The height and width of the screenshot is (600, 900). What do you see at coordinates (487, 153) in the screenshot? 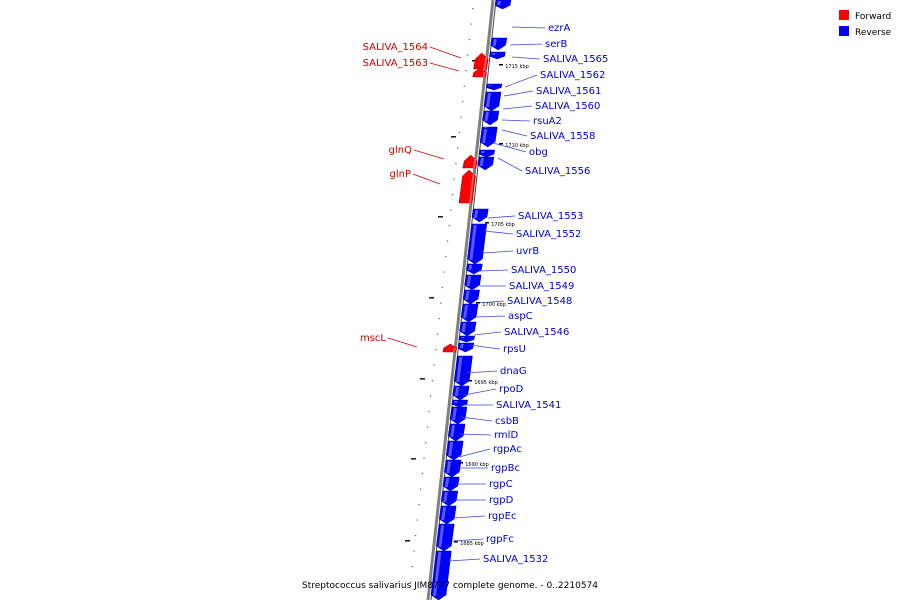
I see `gene-feature-obg` at bounding box center [487, 153].